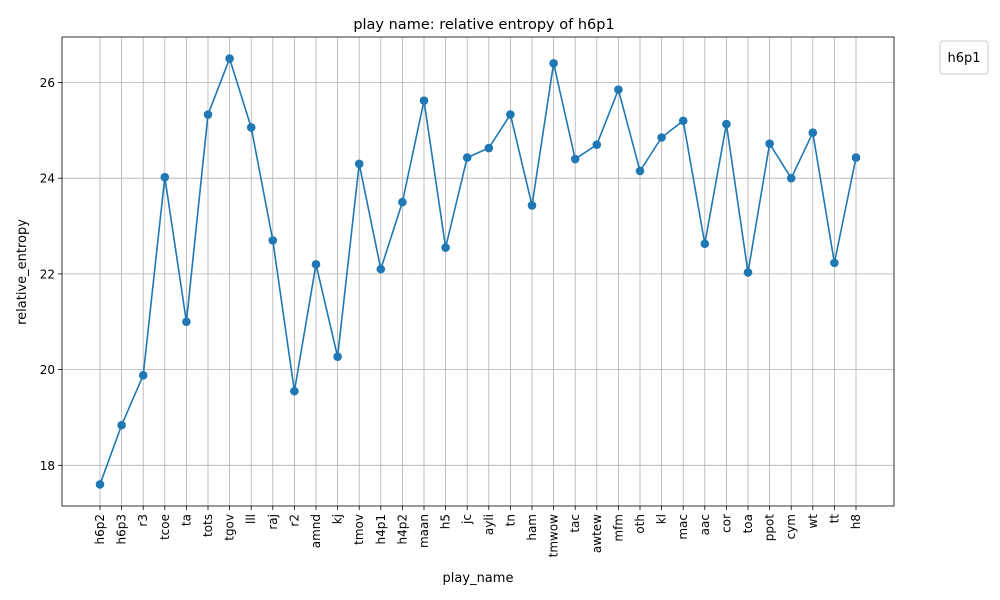  Describe the element at coordinates (338, 519) in the screenshot. I see `x-tick-label: kj` at that location.